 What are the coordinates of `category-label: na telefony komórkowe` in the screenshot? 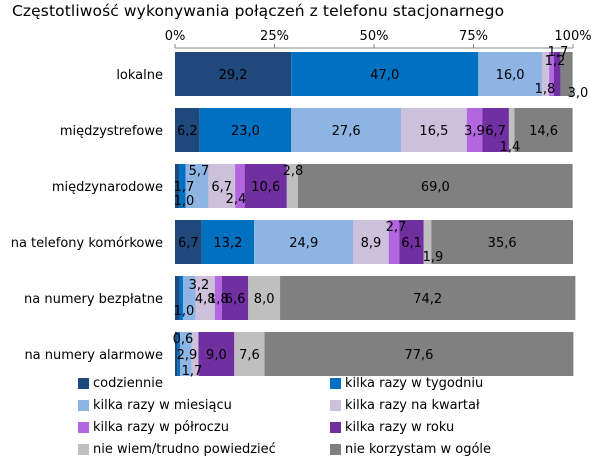 It's located at (87, 243).